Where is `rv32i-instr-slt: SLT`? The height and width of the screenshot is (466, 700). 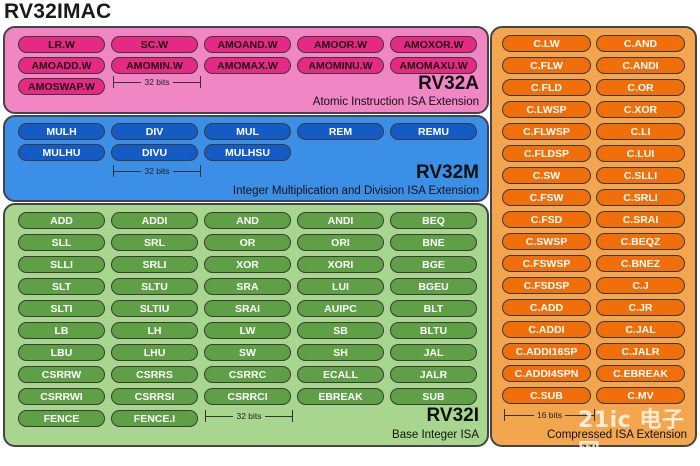
rv32i-instr-slt: SLT is located at coordinates (61, 286).